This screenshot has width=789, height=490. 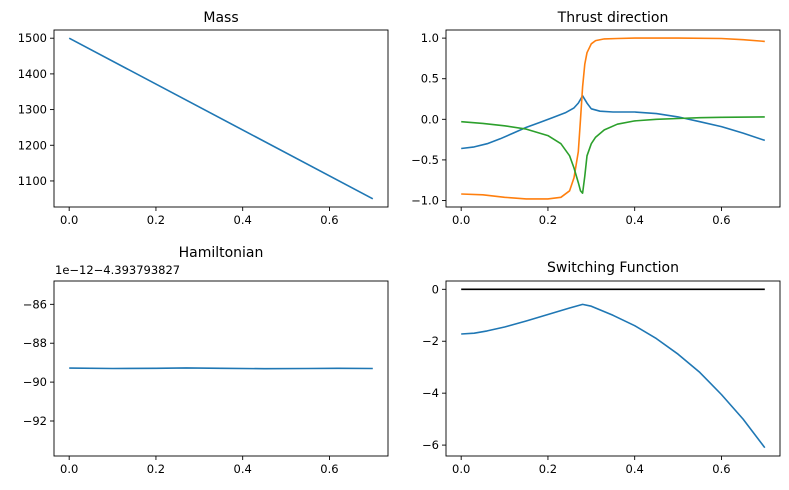 I want to click on subplot-title: Switching Function, so click(x=613, y=268).